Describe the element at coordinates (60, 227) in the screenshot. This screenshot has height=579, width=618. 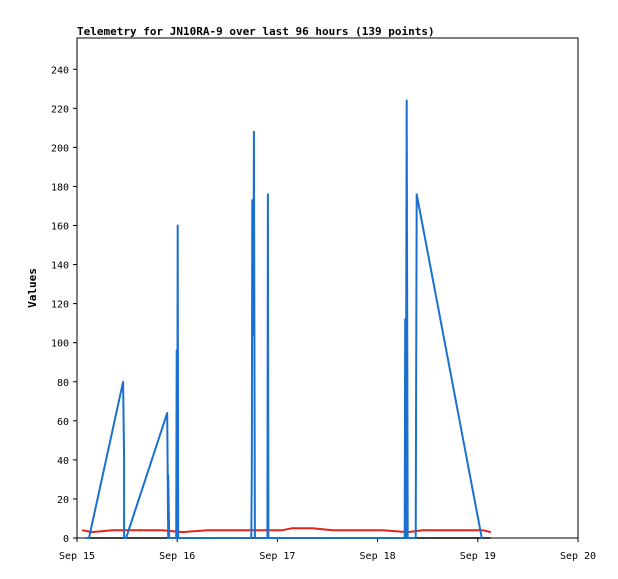
I see `y-tick-label: 160` at that location.